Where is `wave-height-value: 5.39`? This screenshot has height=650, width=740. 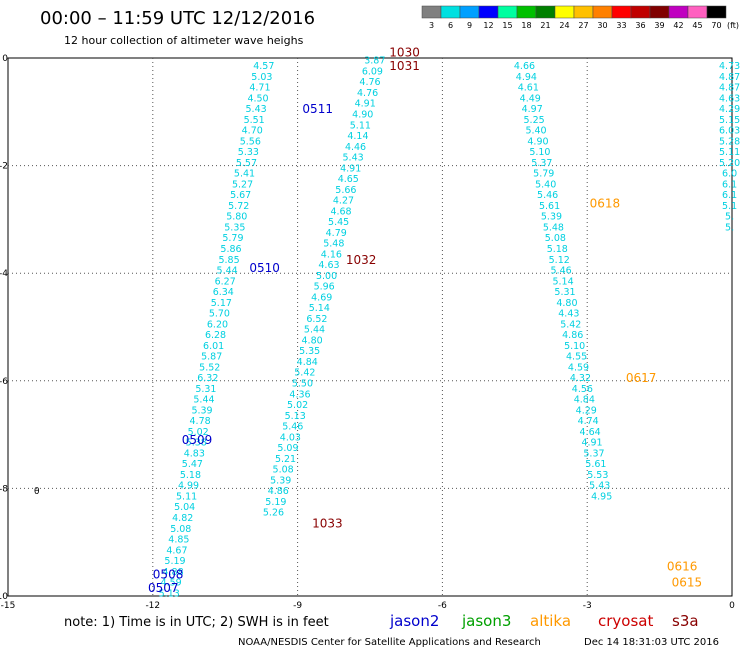 wave-height-value: 5.39 is located at coordinates (280, 480).